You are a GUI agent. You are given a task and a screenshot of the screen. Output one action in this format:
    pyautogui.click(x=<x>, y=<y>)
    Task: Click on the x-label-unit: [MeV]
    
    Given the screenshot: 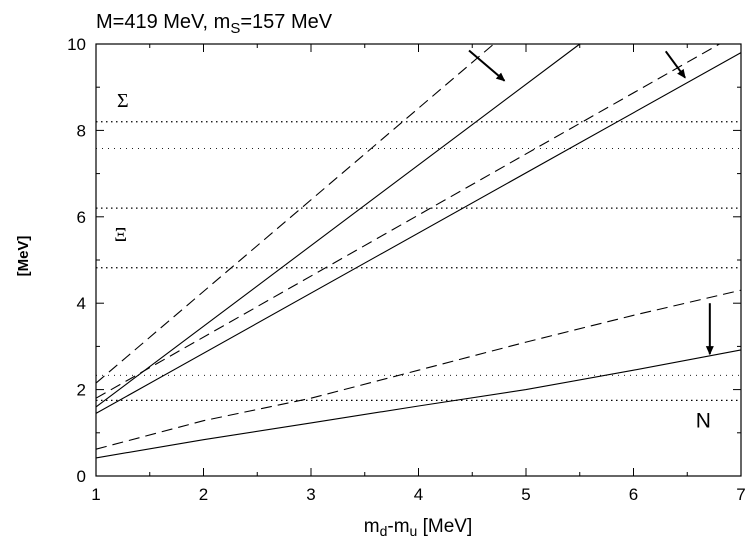 What is the action you would take?
    pyautogui.click(x=444, y=526)
    